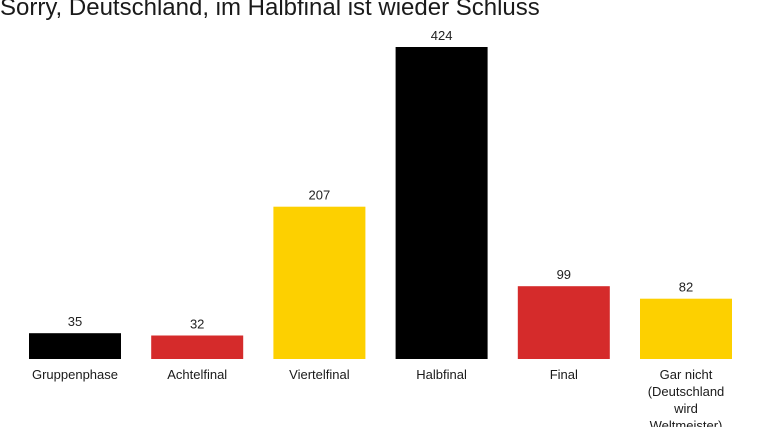 This screenshot has width=760, height=427. I want to click on value-label-3: 424, so click(442, 35).